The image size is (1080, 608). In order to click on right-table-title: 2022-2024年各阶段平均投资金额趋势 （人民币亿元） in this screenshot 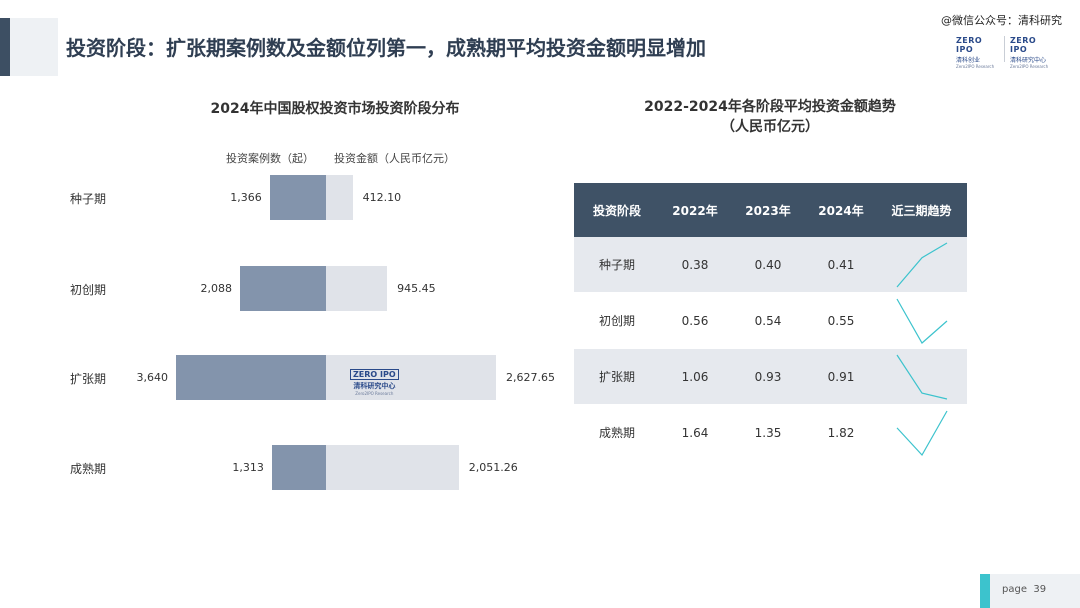, I will do `click(770, 117)`.